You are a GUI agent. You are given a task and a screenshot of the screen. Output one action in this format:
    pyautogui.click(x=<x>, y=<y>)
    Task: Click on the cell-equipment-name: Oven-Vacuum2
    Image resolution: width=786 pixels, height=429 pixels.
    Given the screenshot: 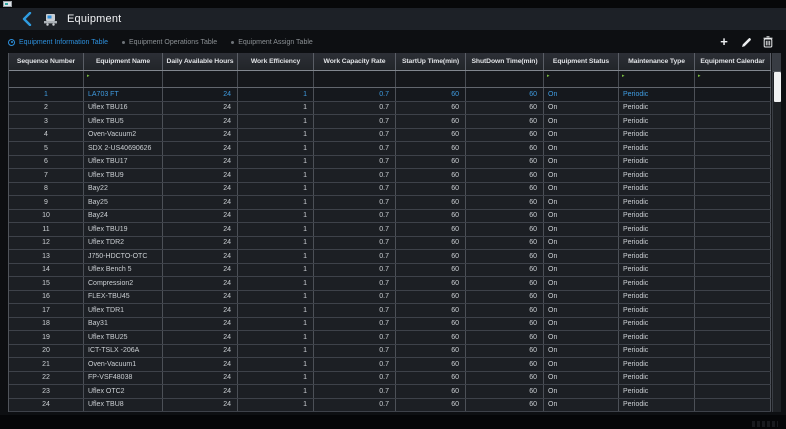 What is the action you would take?
    pyautogui.click(x=123, y=134)
    